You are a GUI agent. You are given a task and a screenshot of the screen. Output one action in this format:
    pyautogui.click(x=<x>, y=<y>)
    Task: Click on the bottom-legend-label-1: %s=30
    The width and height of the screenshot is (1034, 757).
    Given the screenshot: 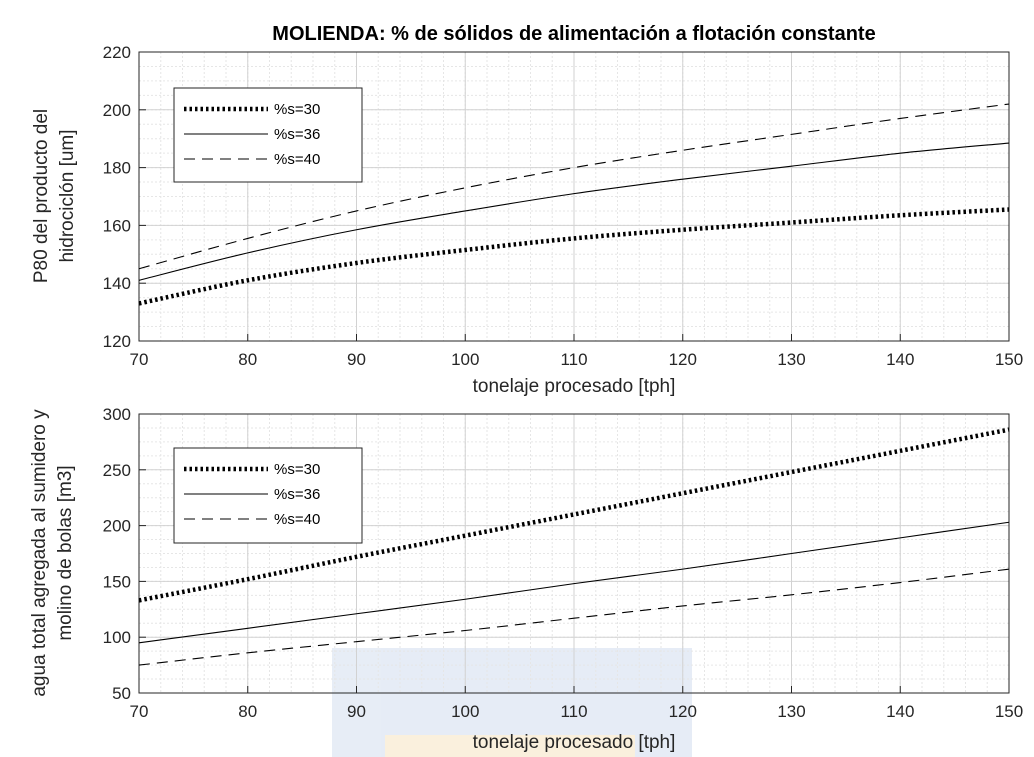 What is the action you would take?
    pyautogui.click(x=297, y=469)
    